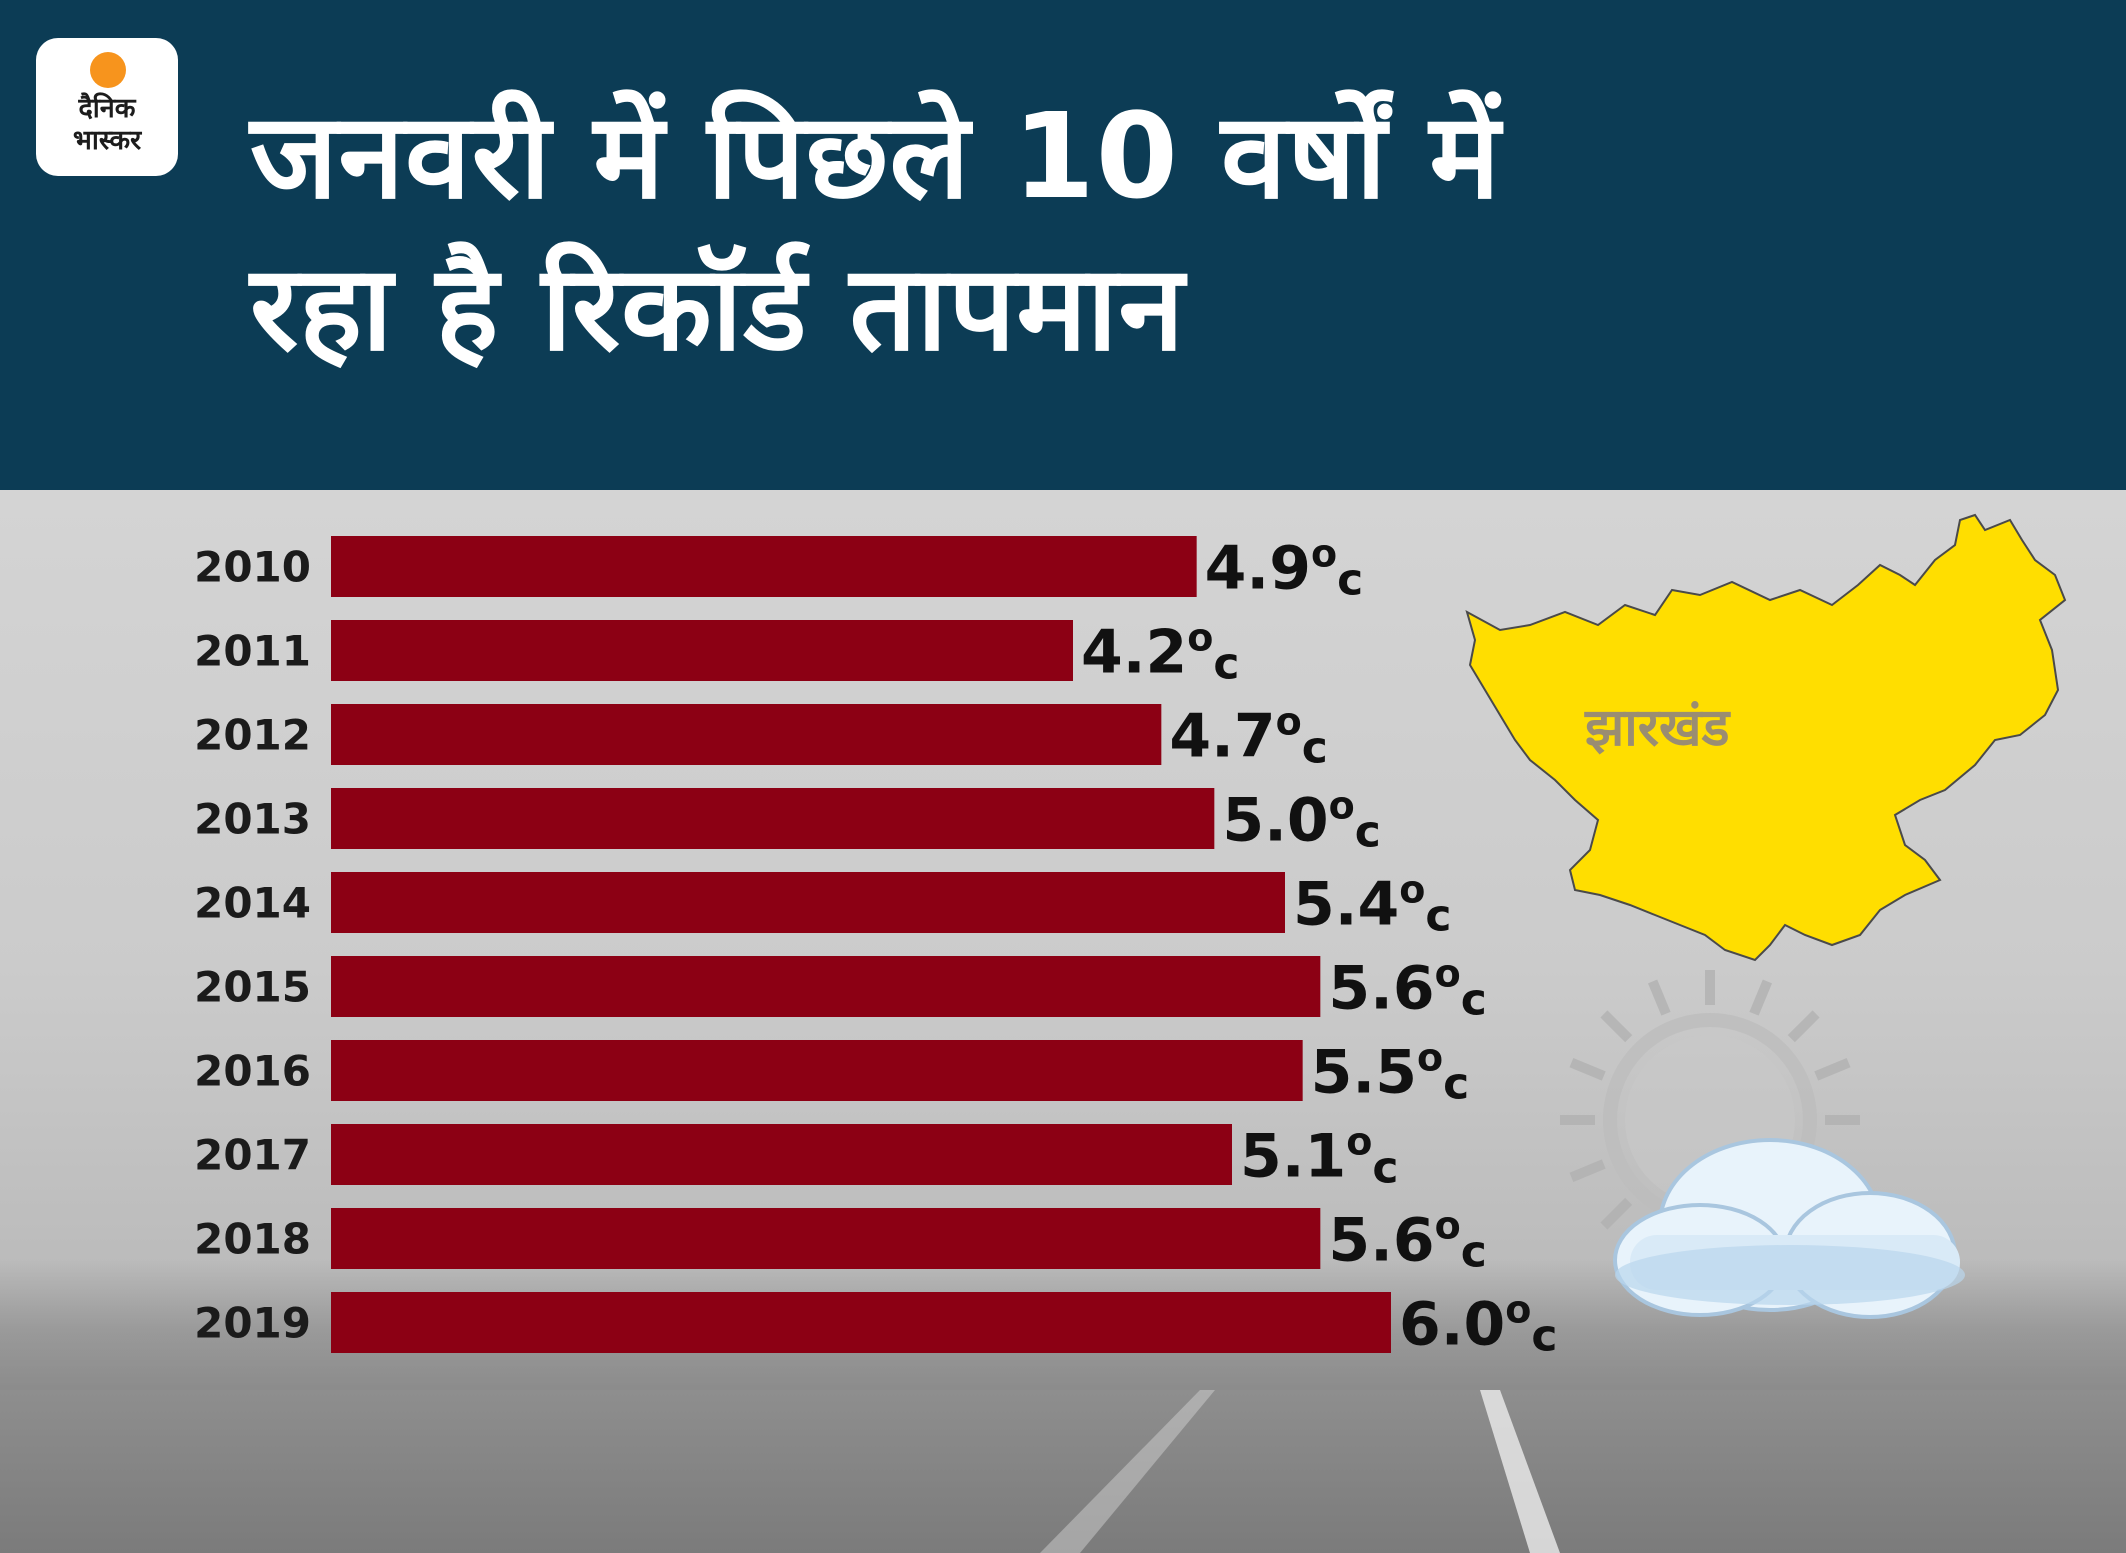 The width and height of the screenshot is (2126, 1553). Describe the element at coordinates (773, 818) in the screenshot. I see `bar-2013` at that location.